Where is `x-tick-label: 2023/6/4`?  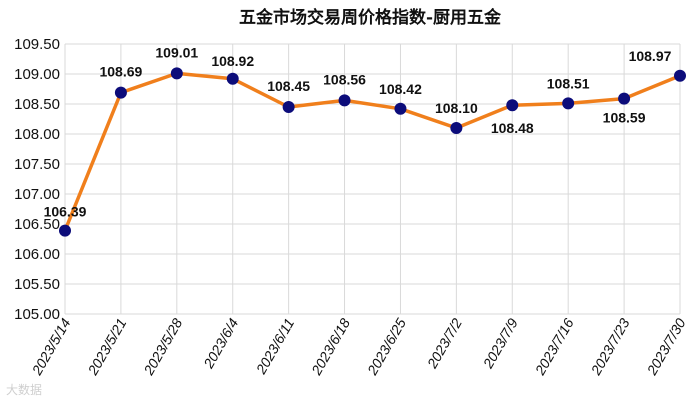 x-tick-label: 2023/6/4 is located at coordinates (221, 343).